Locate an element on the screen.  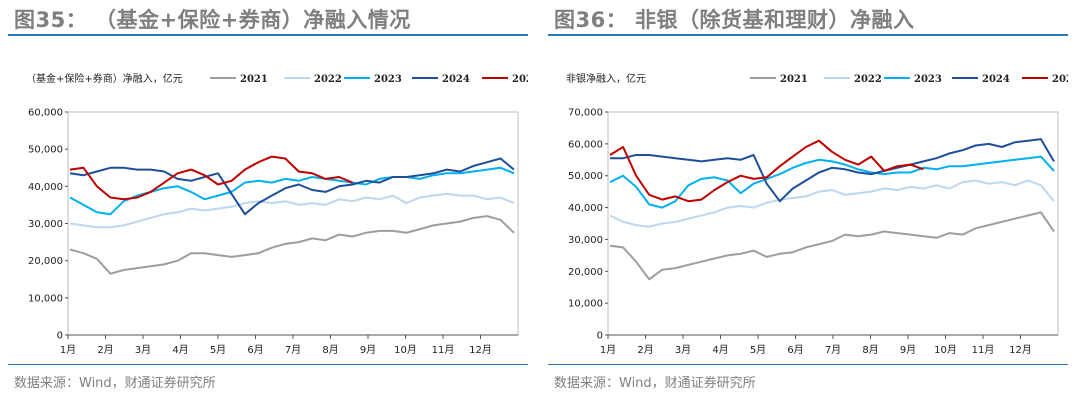
figure-35-title: 图35： （基金+保险+券商）净融入情况 is located at coordinates (212, 20).